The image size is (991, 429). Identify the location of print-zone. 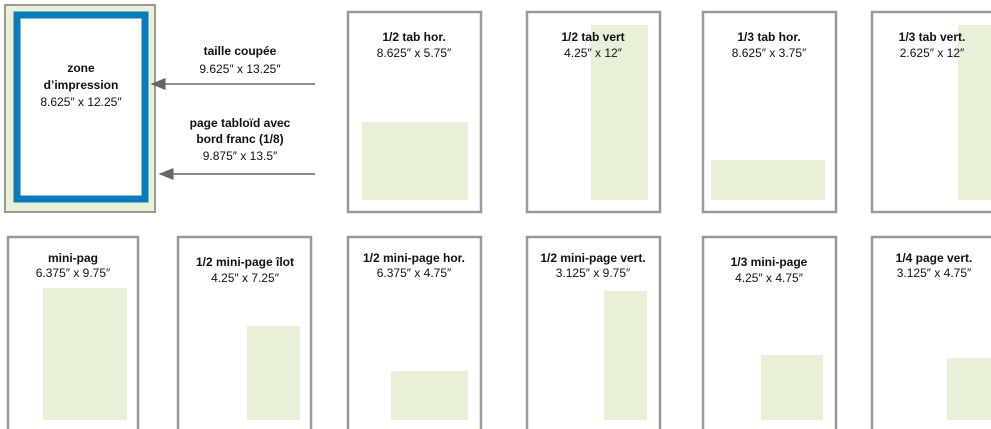
(81, 107).